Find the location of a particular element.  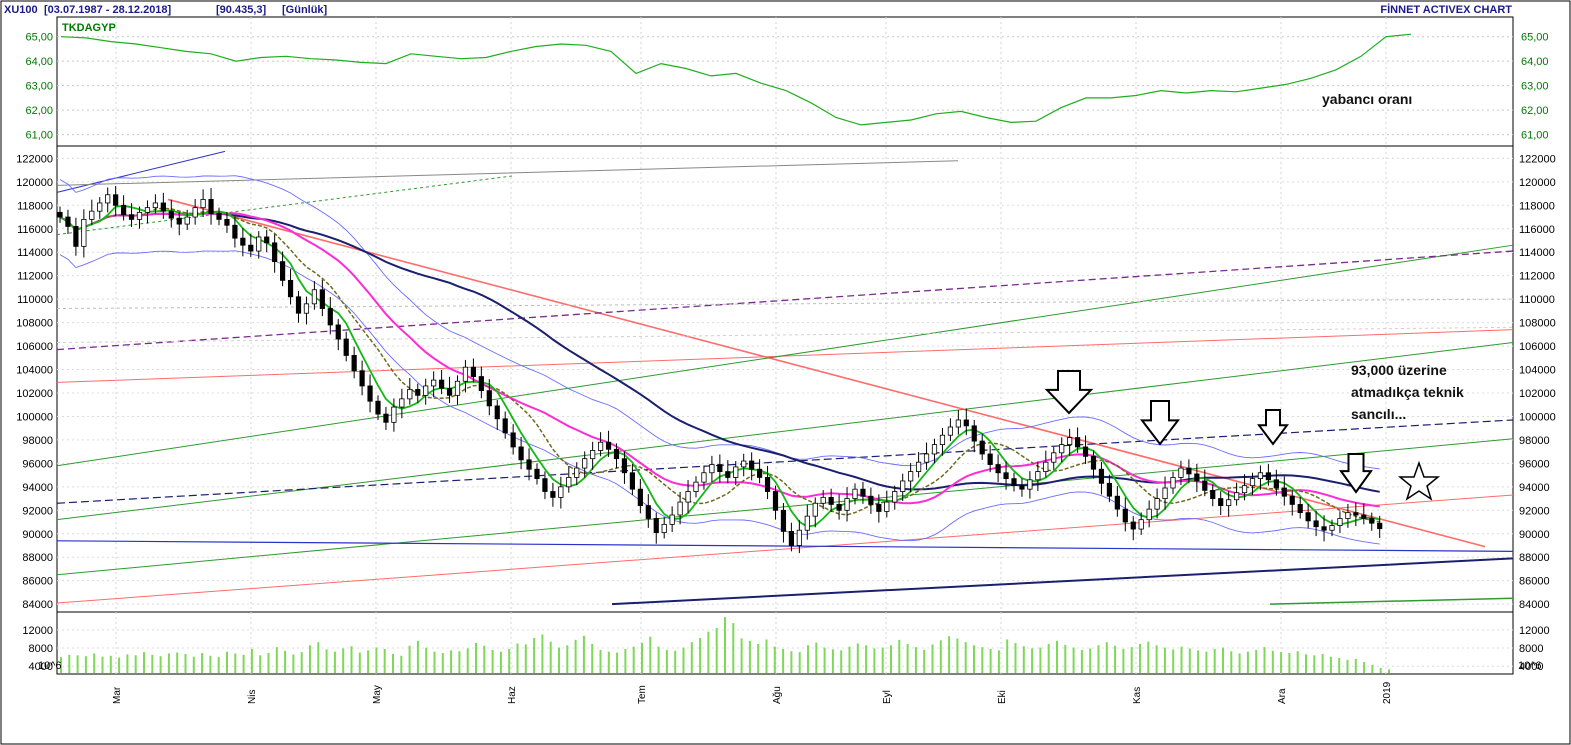

price-tick-right: 86000 is located at coordinates (1534, 582).